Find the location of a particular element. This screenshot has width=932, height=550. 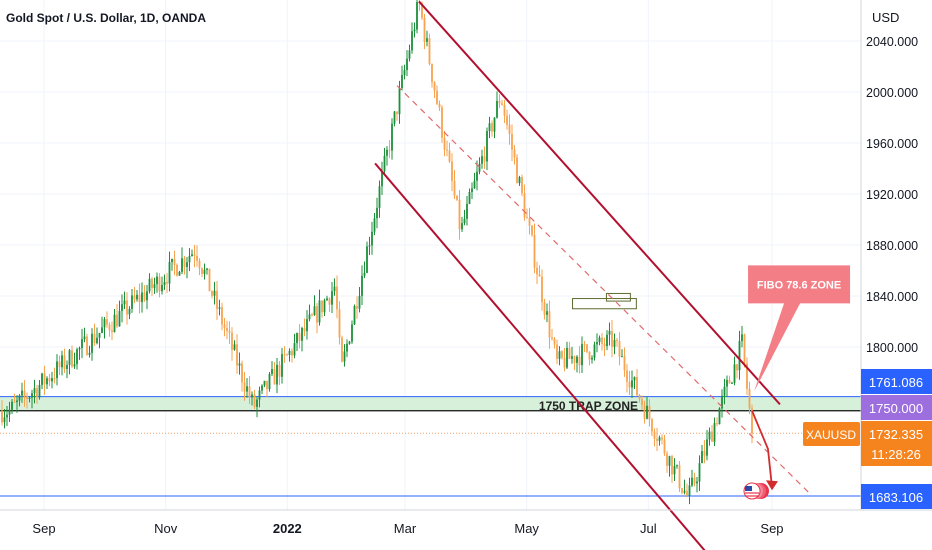

y-tick-label-1: 2000.000 is located at coordinates (892, 93).